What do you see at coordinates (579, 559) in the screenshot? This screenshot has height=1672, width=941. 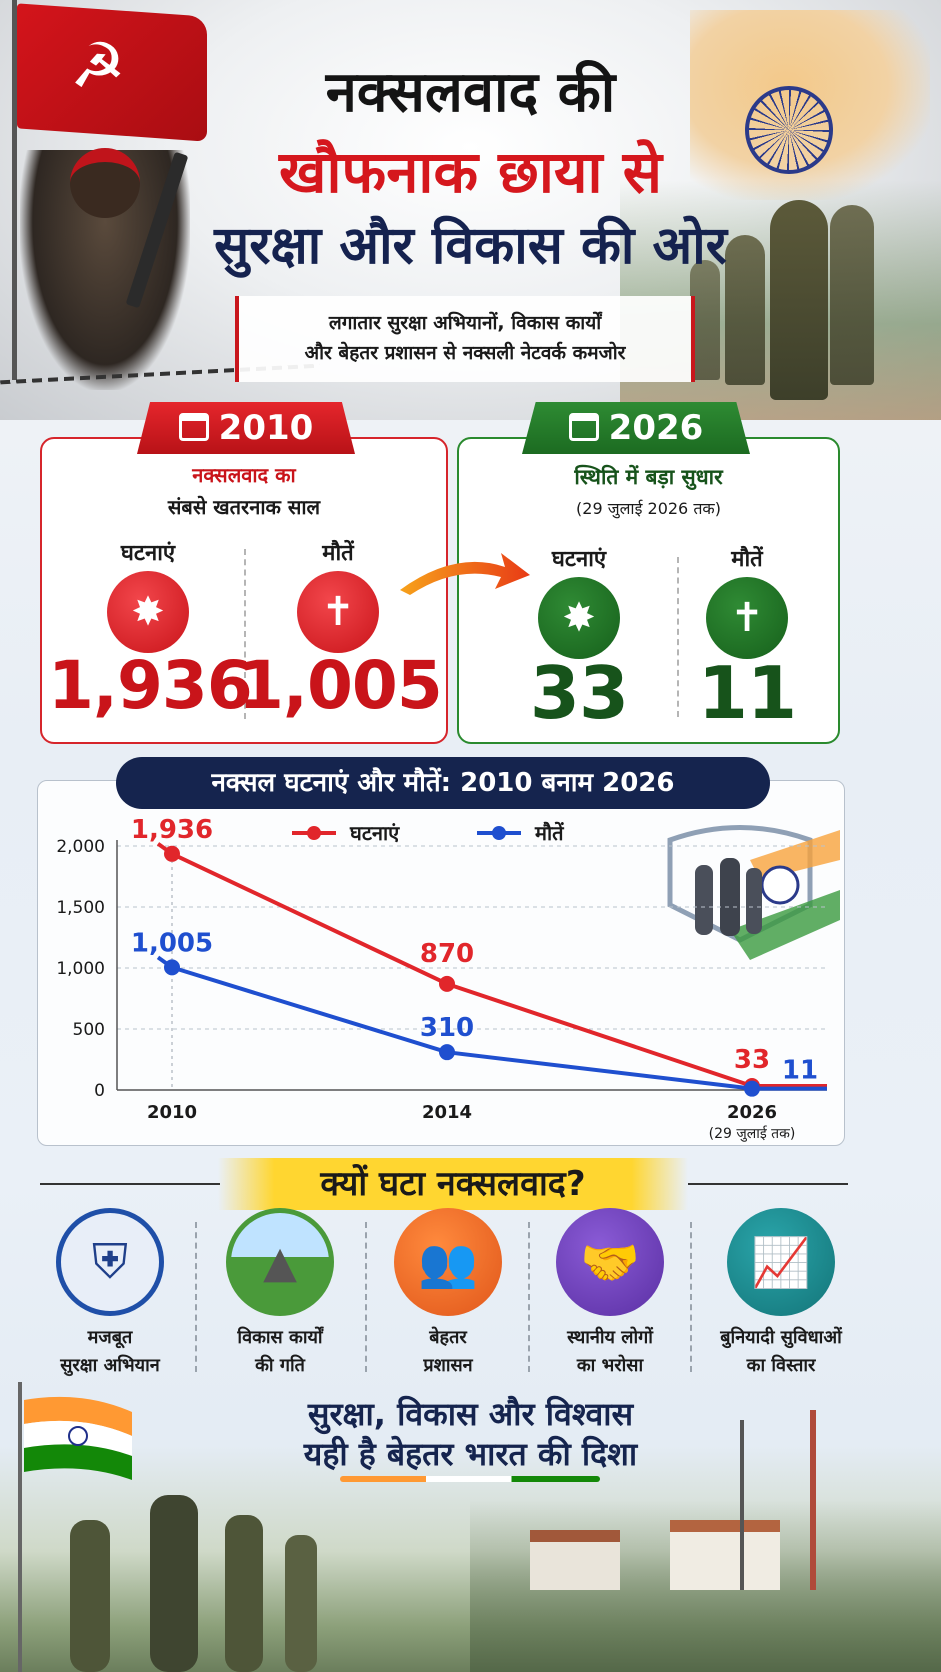 I see `card-2026-incidents-label: घटनाएं` at bounding box center [579, 559].